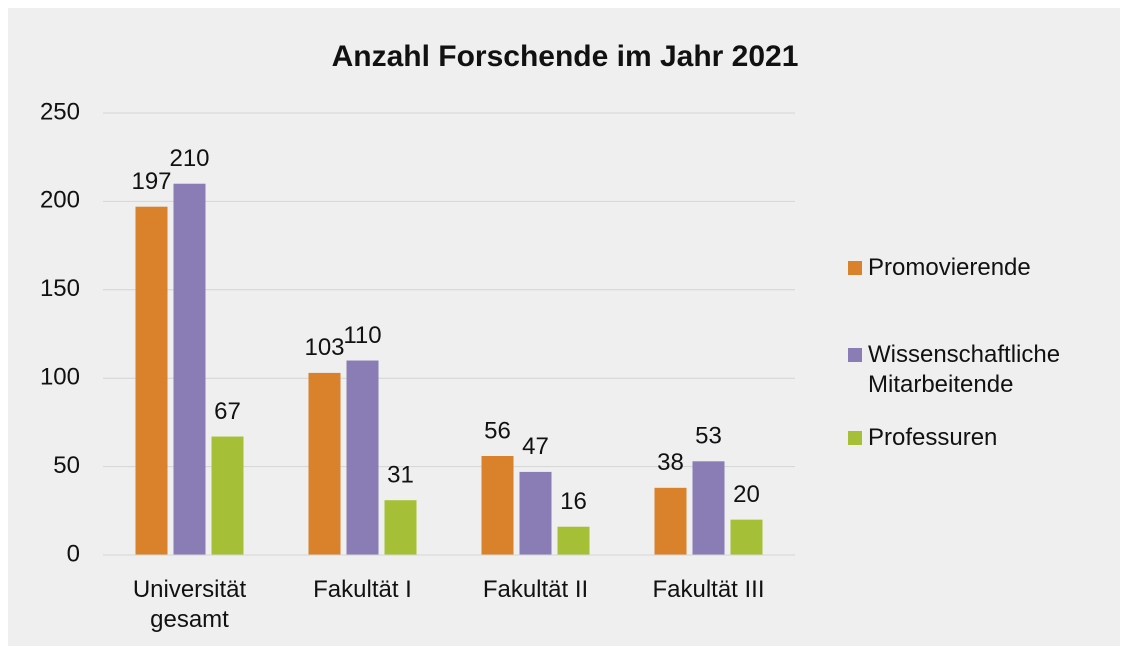 Image resolution: width=1128 pixels, height=654 pixels. Describe the element at coordinates (535, 589) in the screenshot. I see `x-tick-label: Fakultät II` at that location.